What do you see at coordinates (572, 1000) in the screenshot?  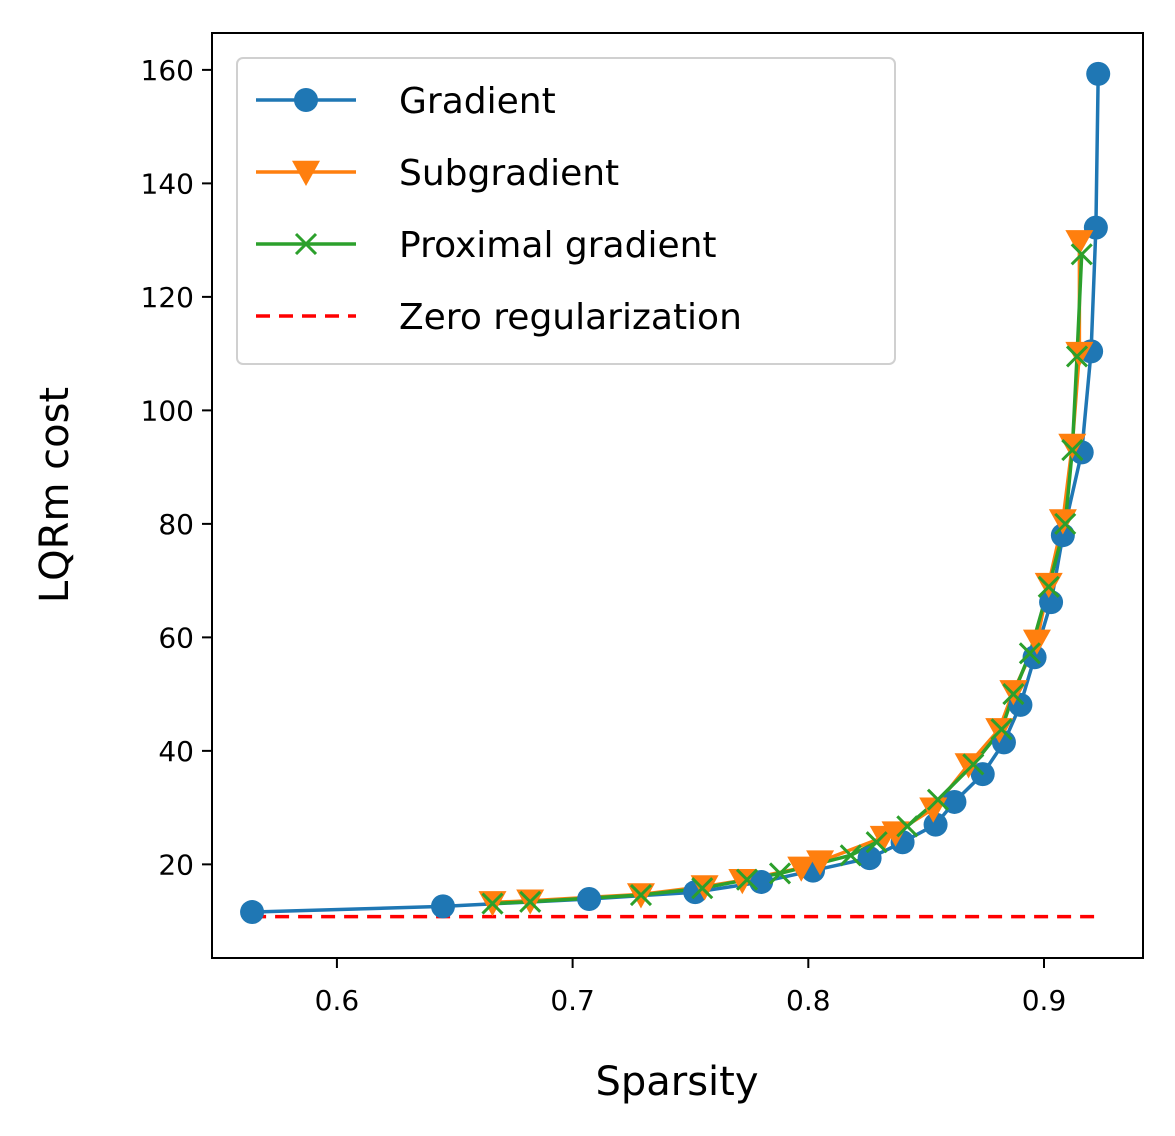 I see `x-tick-label: 0.7` at bounding box center [572, 1000].